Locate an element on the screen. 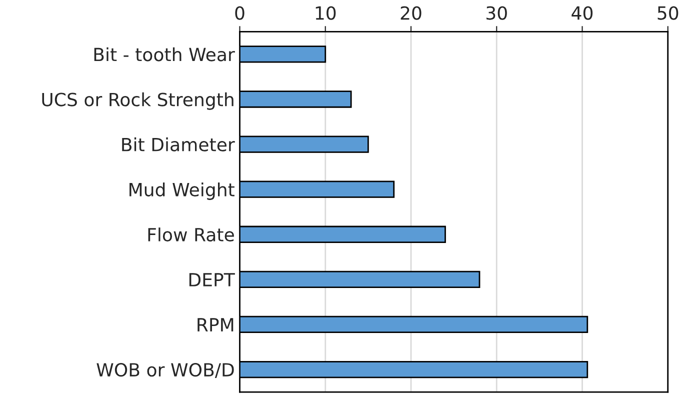  y-tick-label: Bit Diameter is located at coordinates (178, 144).